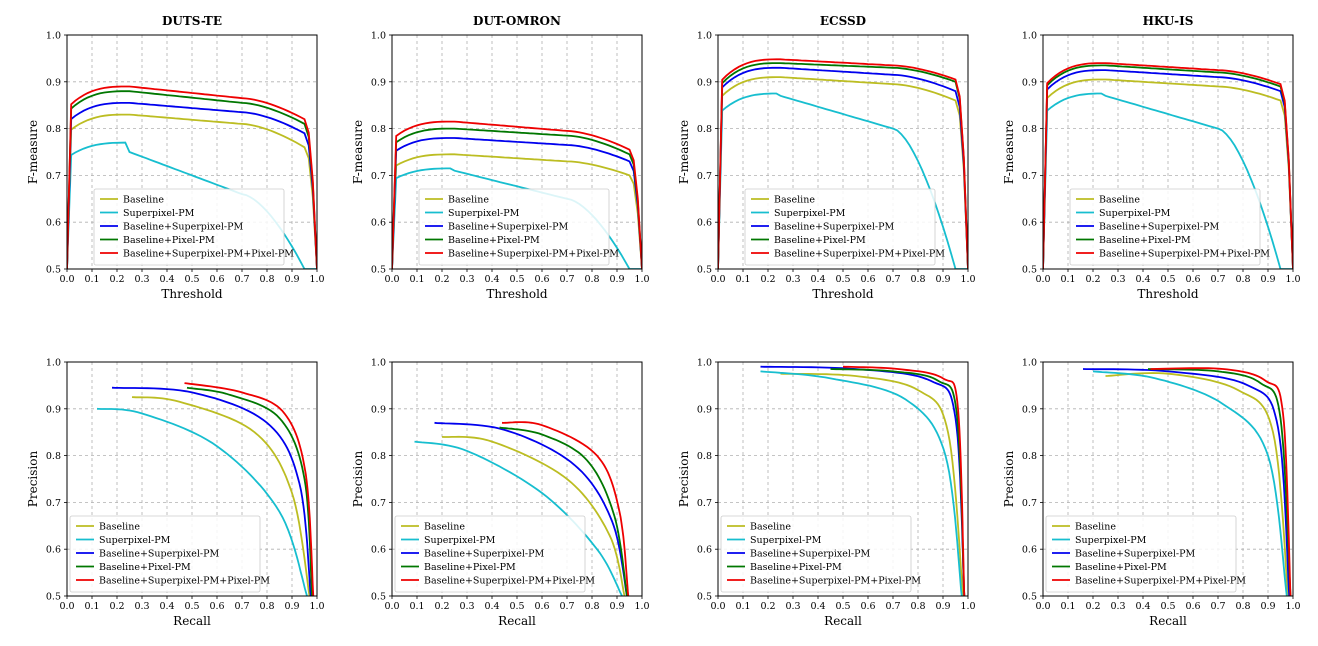 This screenshot has width=1318, height=646. Describe the element at coordinates (169, 240) in the screenshot. I see `legend-label: Baseline+Pixel-PM` at that location.